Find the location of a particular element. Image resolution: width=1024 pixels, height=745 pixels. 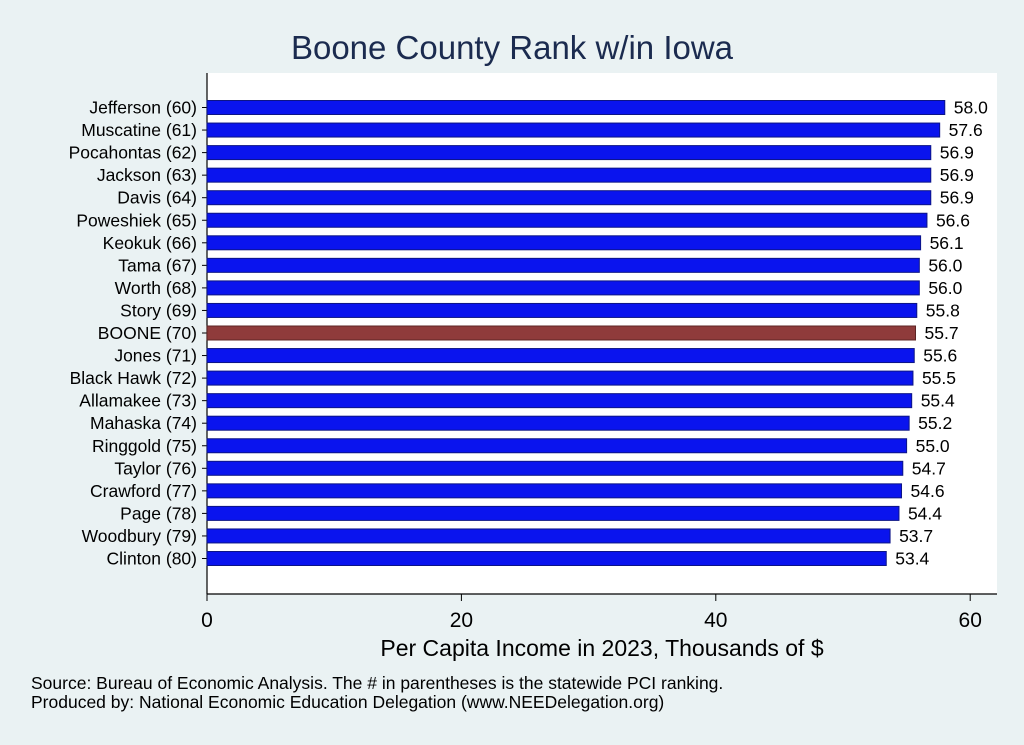

value-label: 54.7 is located at coordinates (929, 468).